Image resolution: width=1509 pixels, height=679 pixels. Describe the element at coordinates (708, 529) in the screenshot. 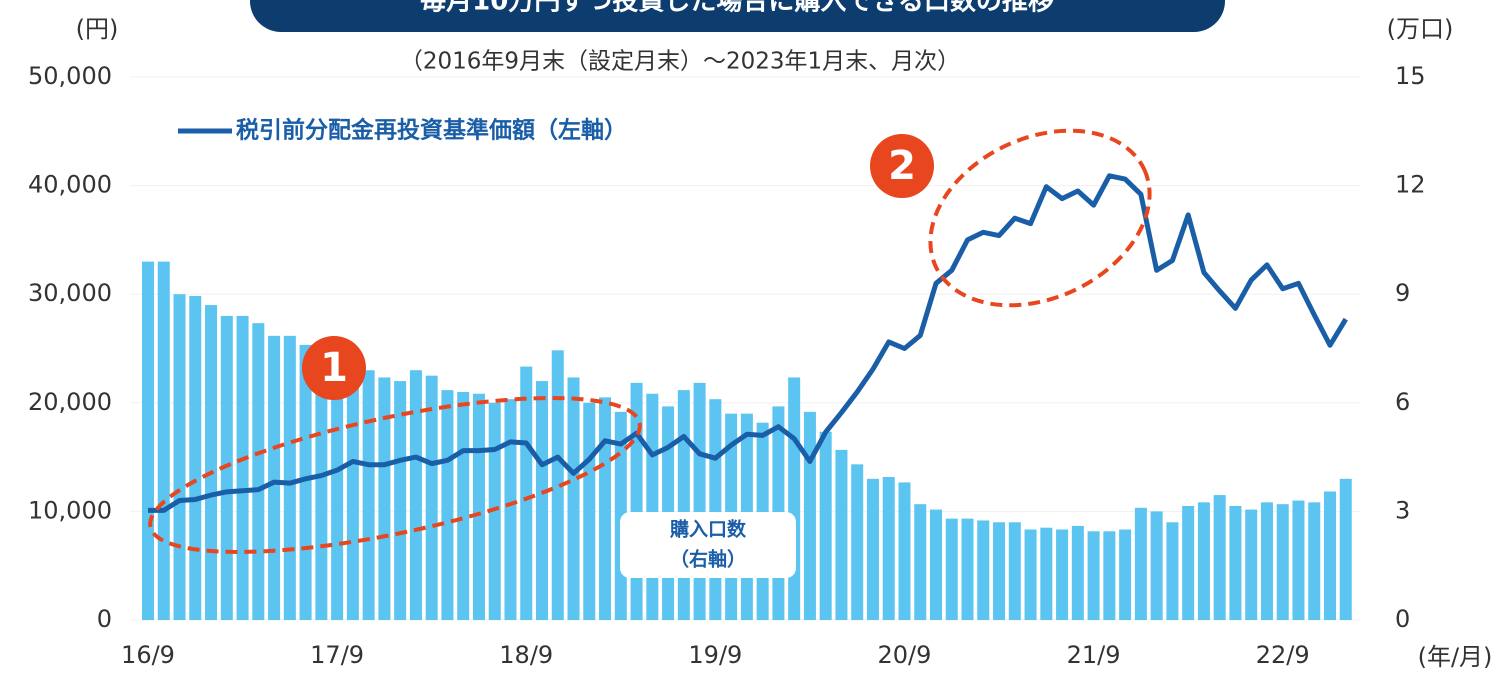

I see `annotation: 購入口数` at that location.